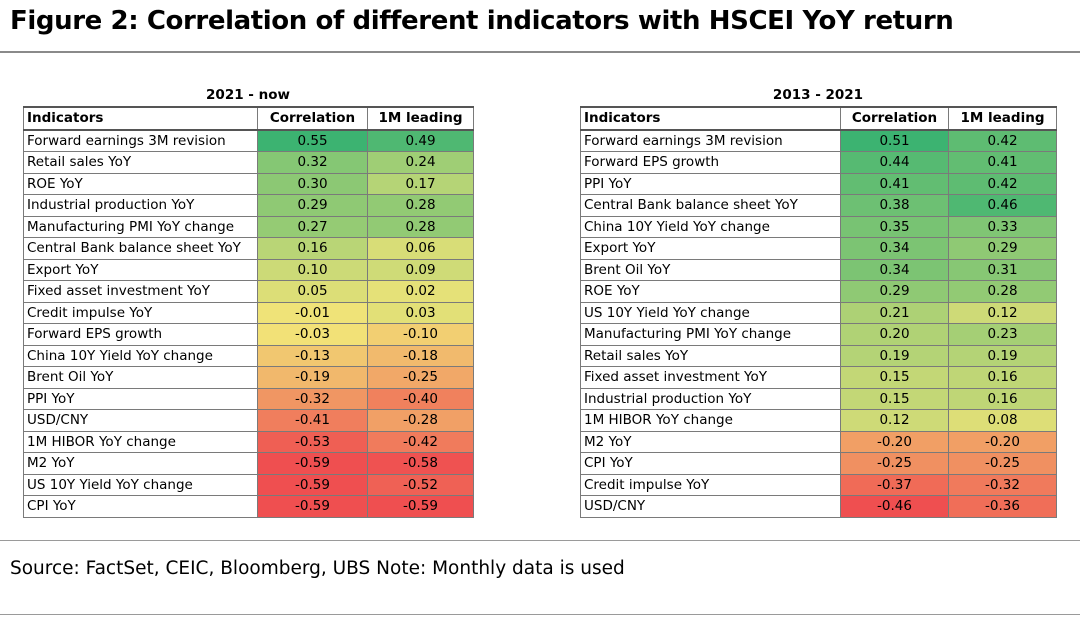  I want to click on leading-cell: 0.06, so click(420, 248).